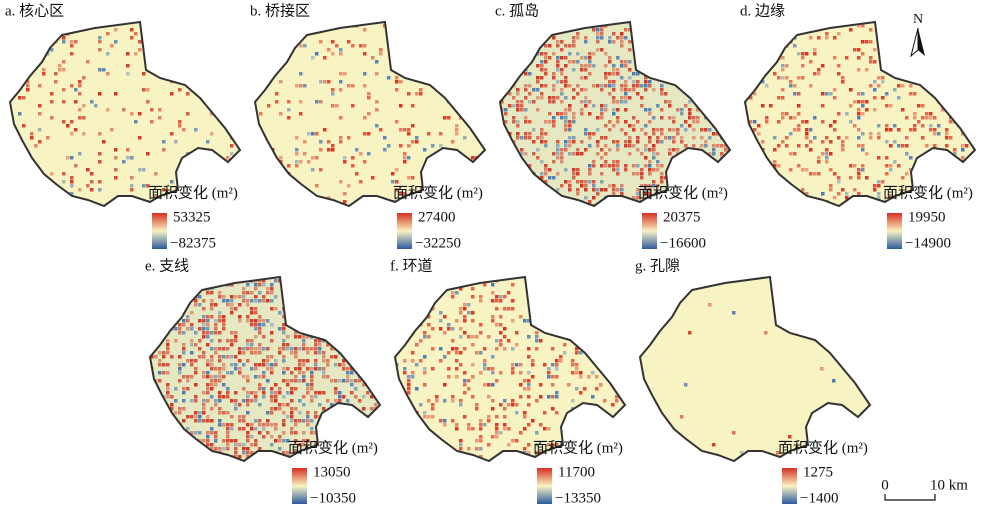  What do you see at coordinates (917, 35) in the screenshot?
I see `north-arrow: N` at bounding box center [917, 35].